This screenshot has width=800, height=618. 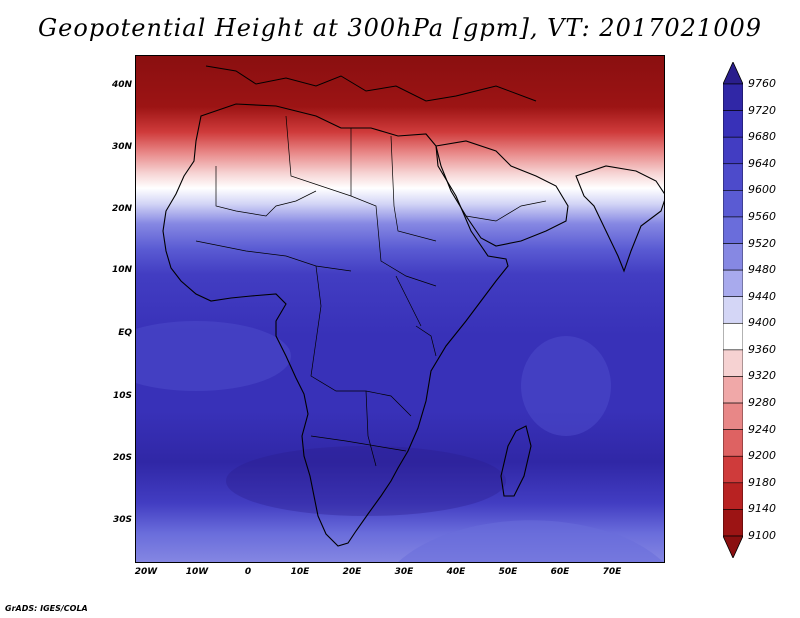 What do you see at coordinates (122, 458) in the screenshot?
I see `lat-label-20s: 20S` at bounding box center [122, 458].